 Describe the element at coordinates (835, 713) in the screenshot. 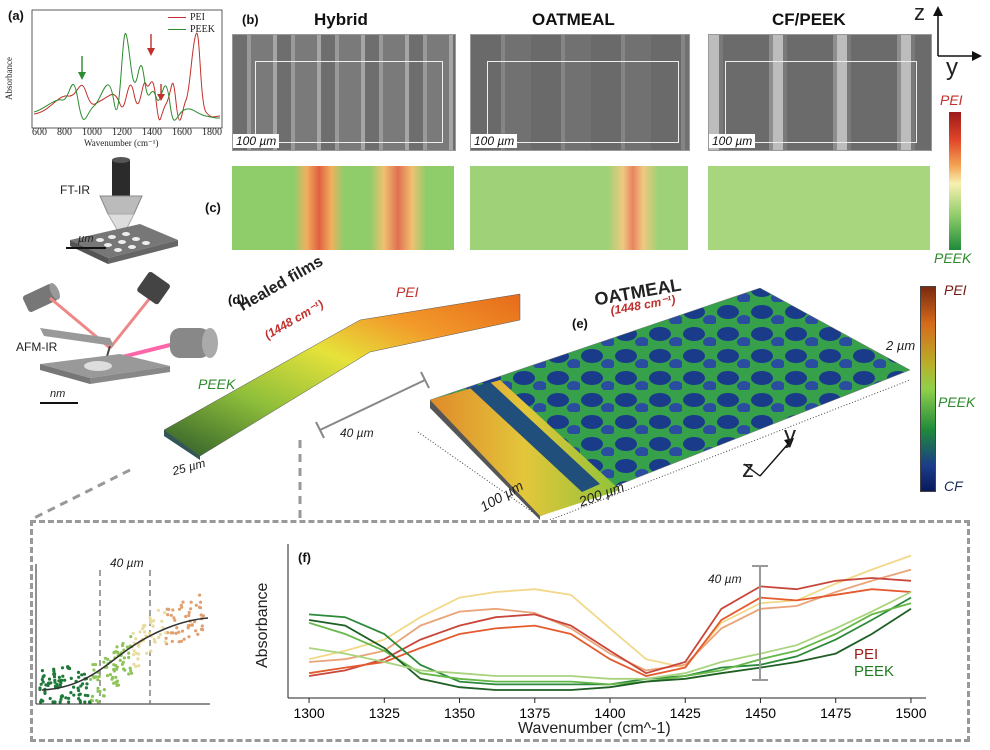

I see `x-tick-label: 1475` at that location.